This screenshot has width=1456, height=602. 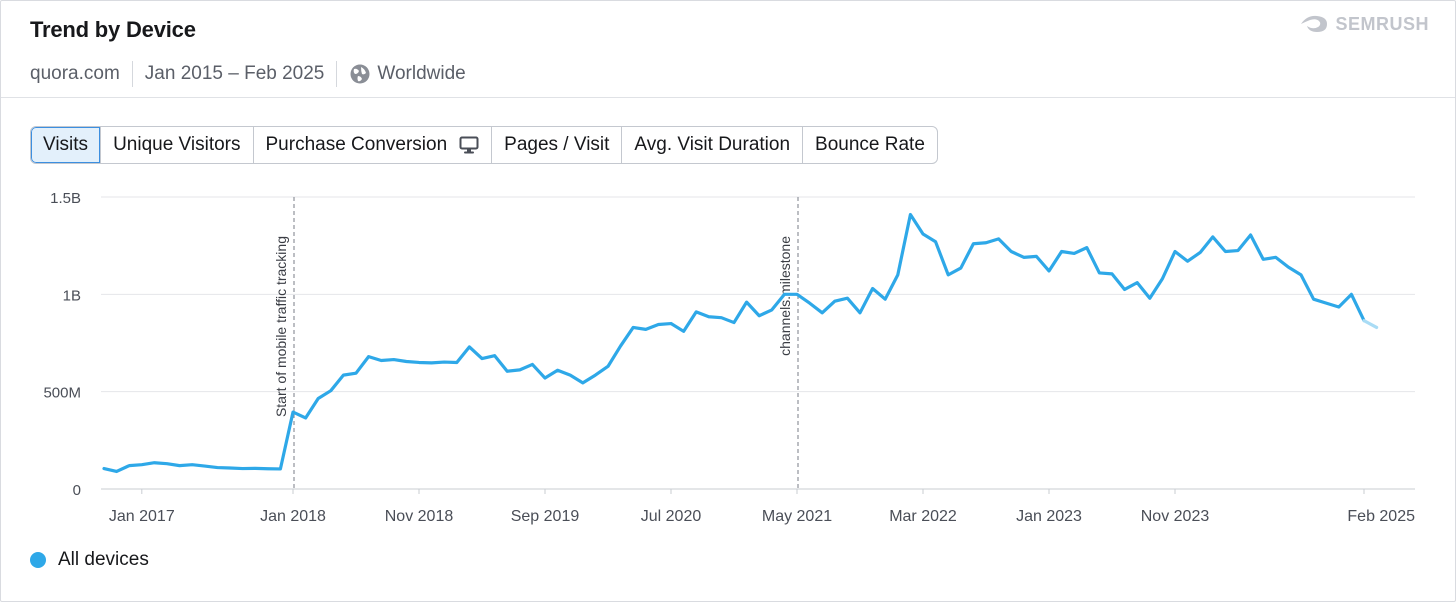 What do you see at coordinates (1381, 516) in the screenshot?
I see `x-tick-label: Feb 2025` at bounding box center [1381, 516].